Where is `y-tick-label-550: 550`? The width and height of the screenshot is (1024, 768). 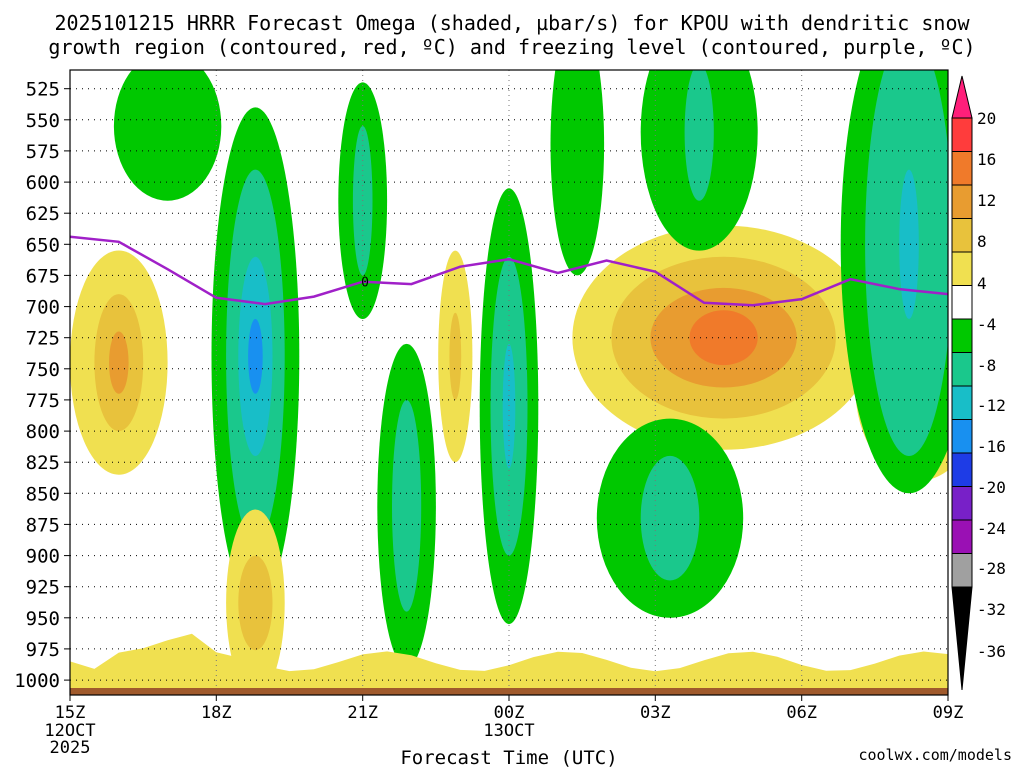
y-tick-label-550: 550 is located at coordinates (43, 121).